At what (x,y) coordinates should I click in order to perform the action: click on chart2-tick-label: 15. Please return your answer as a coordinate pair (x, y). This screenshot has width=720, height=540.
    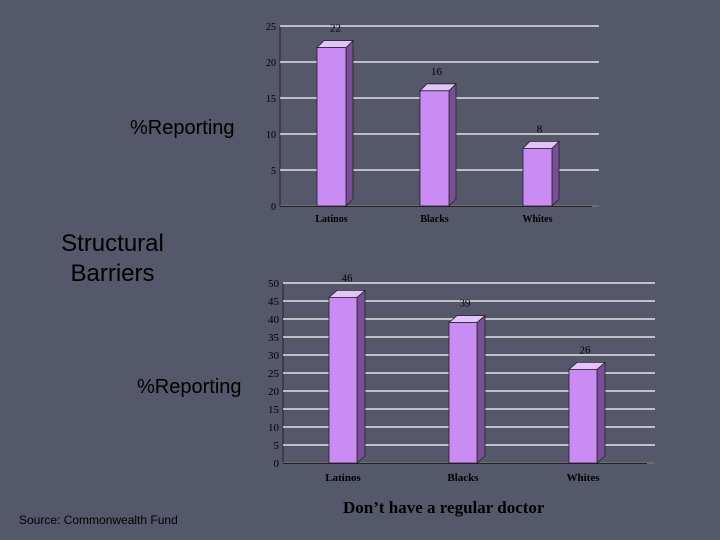
    Looking at the image, I should click on (274, 410).